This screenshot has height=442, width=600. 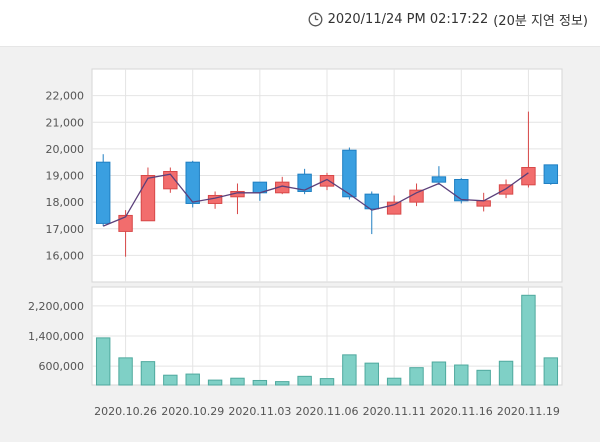 What do you see at coordinates (65, 176) in the screenshot?
I see `price-ytick-label: 19,000` at bounding box center [65, 176].